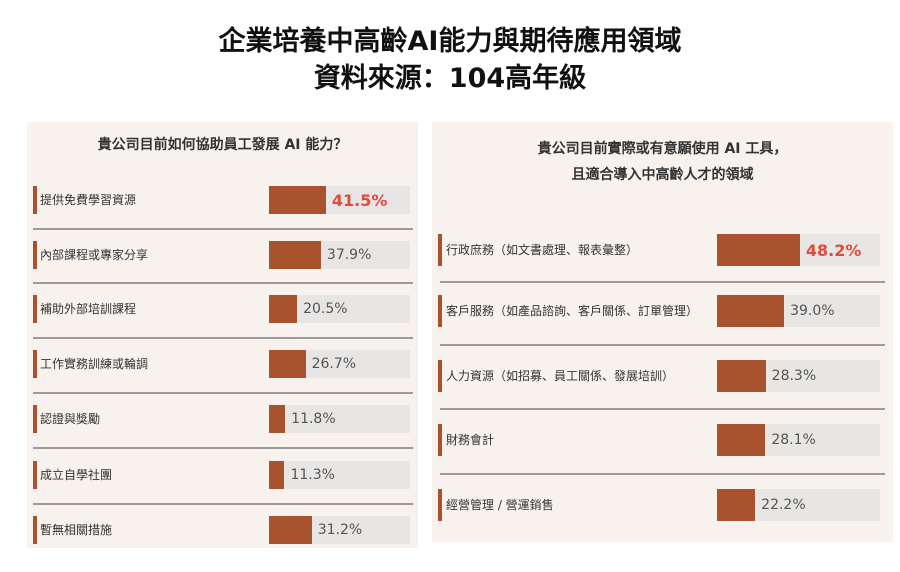 This screenshot has height=572, width=900. Describe the element at coordinates (222, 145) in the screenshot. I see `panel-title: 貴公司目前如何協助員工發展 AI 能力？` at that location.